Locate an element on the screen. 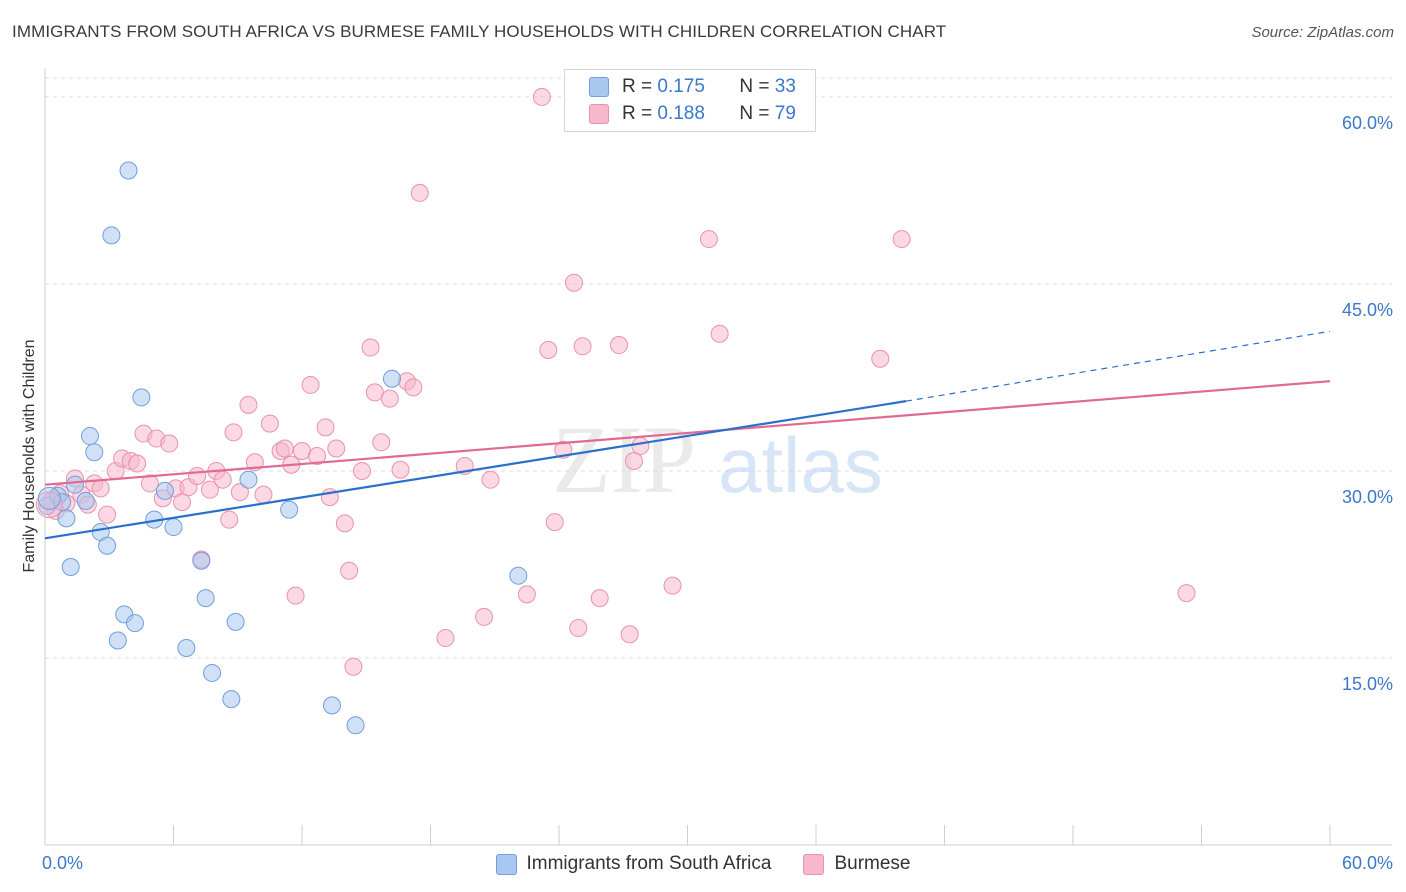 This screenshot has width=1406, height=892. source-label: Source: ZipAtlas.com is located at coordinates (1322, 32).